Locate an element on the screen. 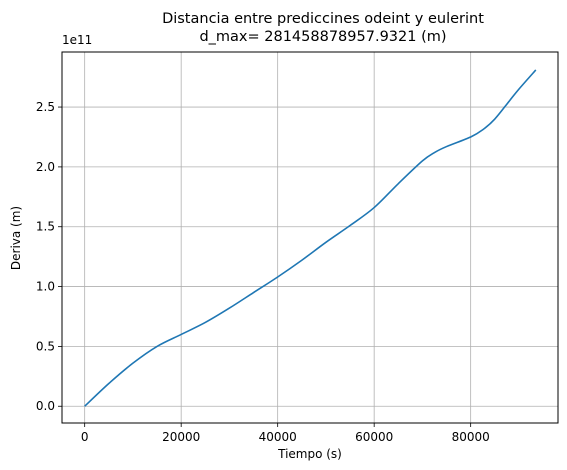 Image resolution: width=567 pixels, height=470 pixels. y-tick-label: 2.5 is located at coordinates (45, 107).